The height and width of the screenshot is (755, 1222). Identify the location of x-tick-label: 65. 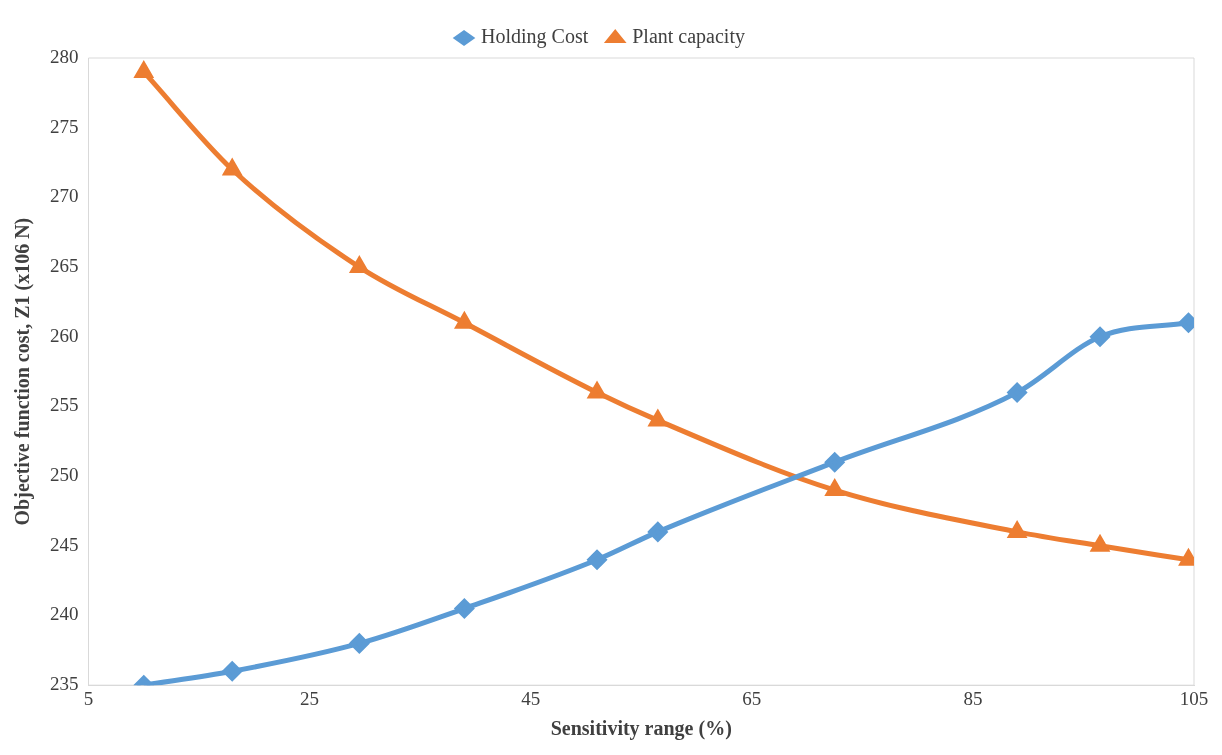
(752, 698).